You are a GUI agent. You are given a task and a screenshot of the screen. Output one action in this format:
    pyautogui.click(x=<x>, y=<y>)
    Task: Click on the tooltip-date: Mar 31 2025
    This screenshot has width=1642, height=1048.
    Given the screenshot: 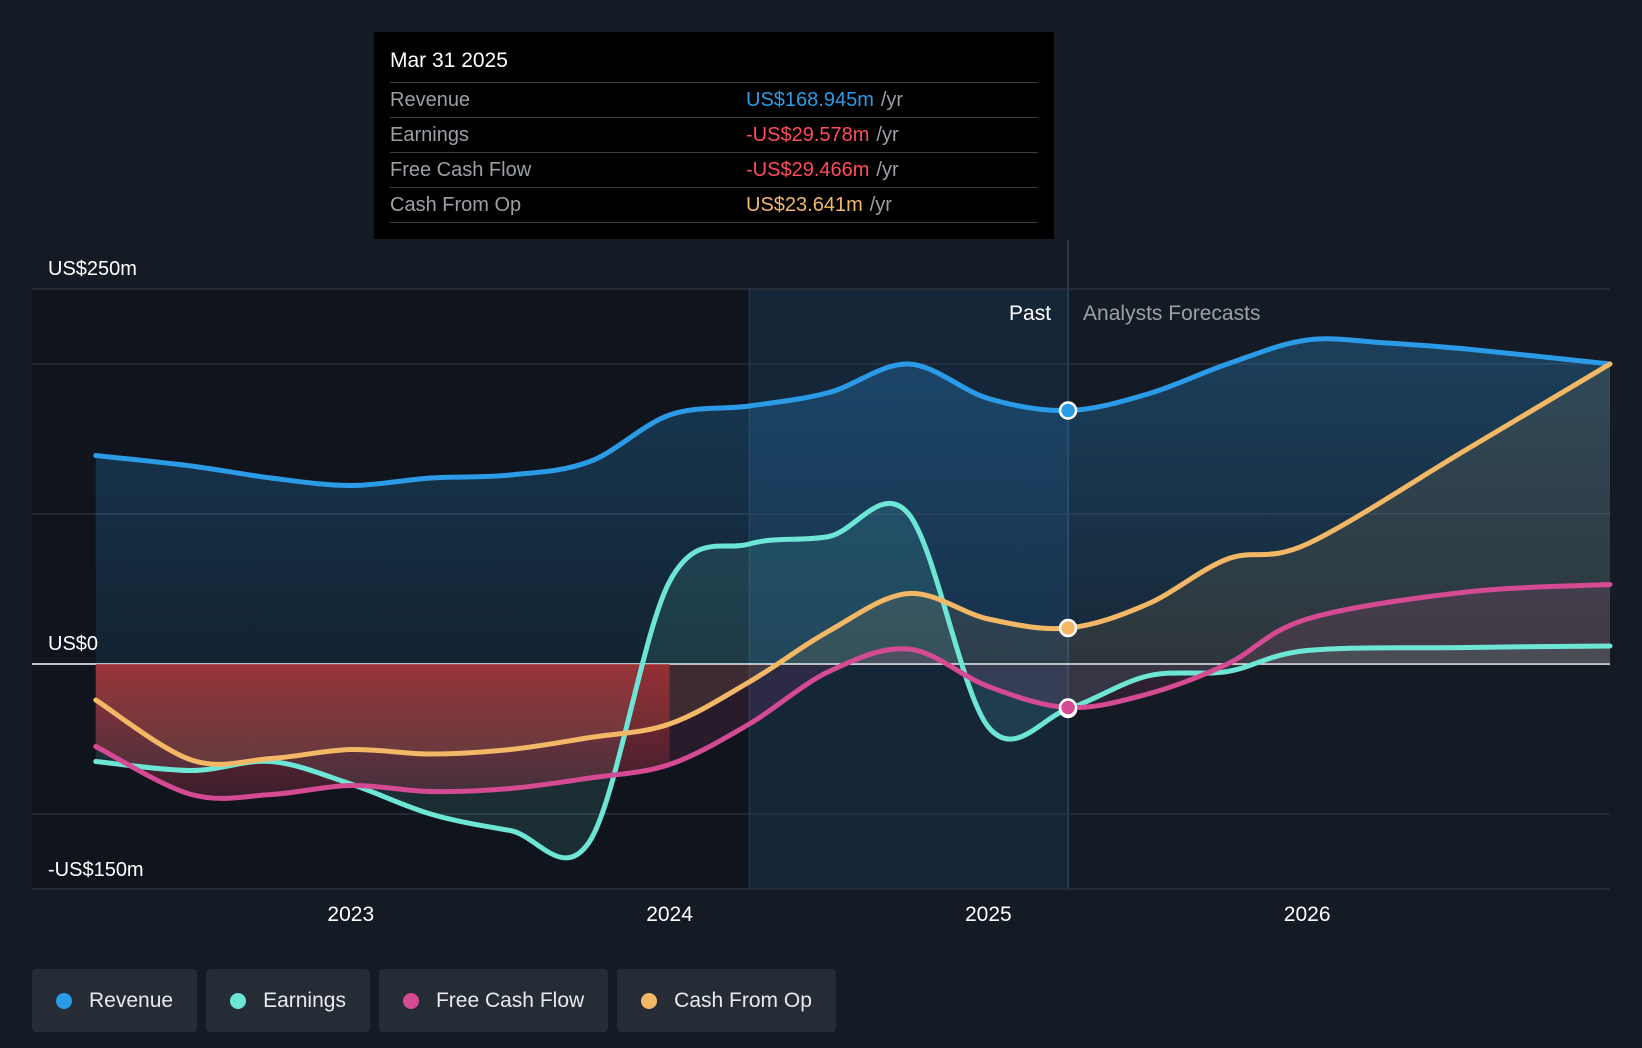 What is the action you would take?
    pyautogui.click(x=449, y=60)
    